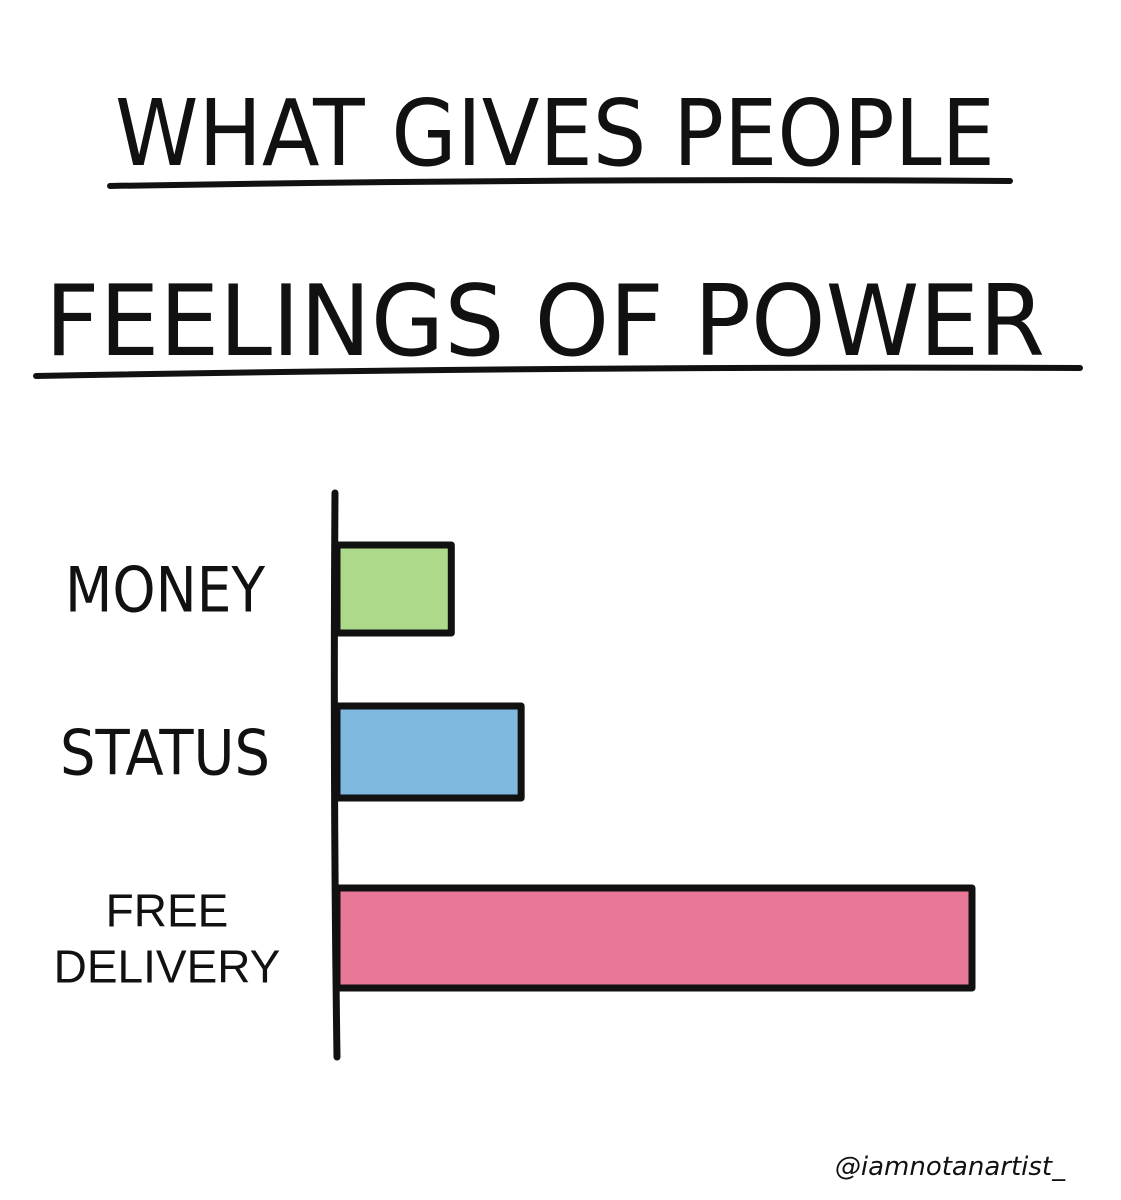 Image resolution: width=1121 pixels, height=1200 pixels. I want to click on y-axis-line, so click(335, 775).